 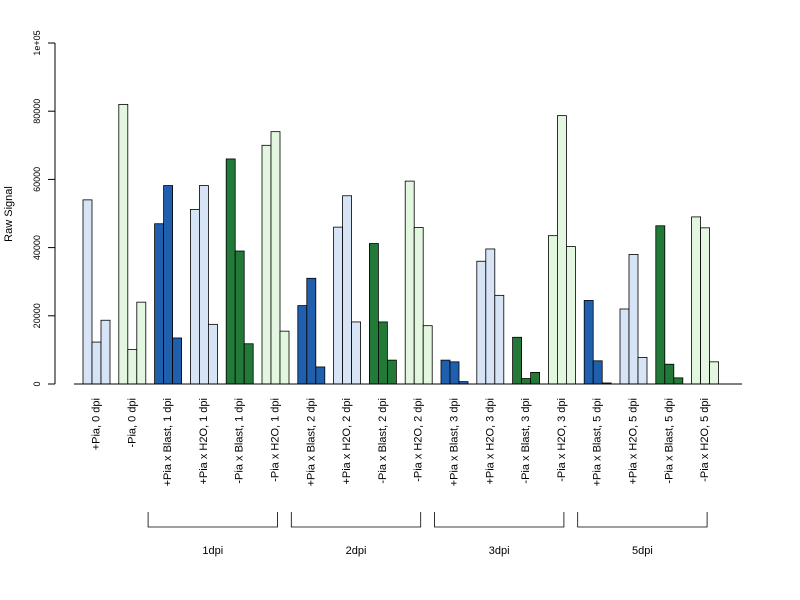 I want to click on x-tick-label: +Pia x H2O, 2 dpi, so click(x=347, y=441).